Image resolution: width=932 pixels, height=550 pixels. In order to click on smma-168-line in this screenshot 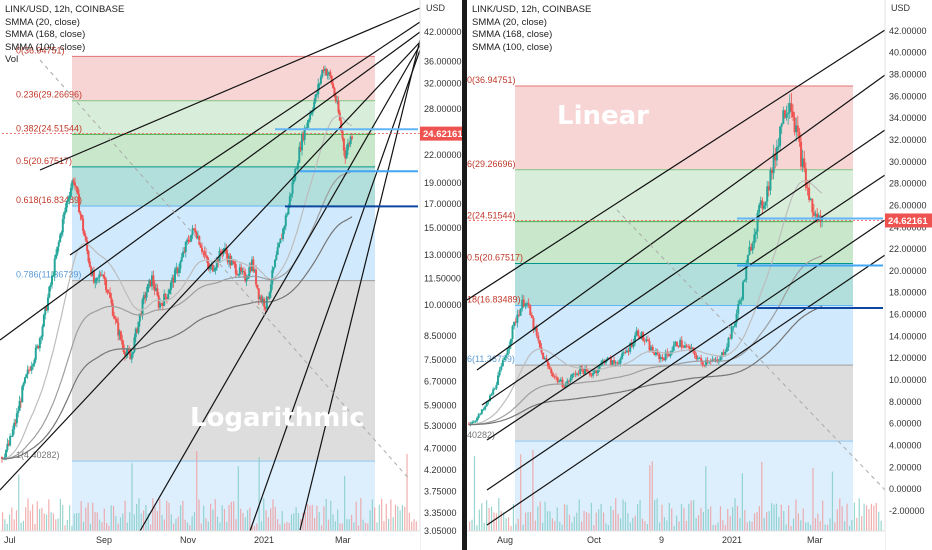, I will do `click(645, 365)`.